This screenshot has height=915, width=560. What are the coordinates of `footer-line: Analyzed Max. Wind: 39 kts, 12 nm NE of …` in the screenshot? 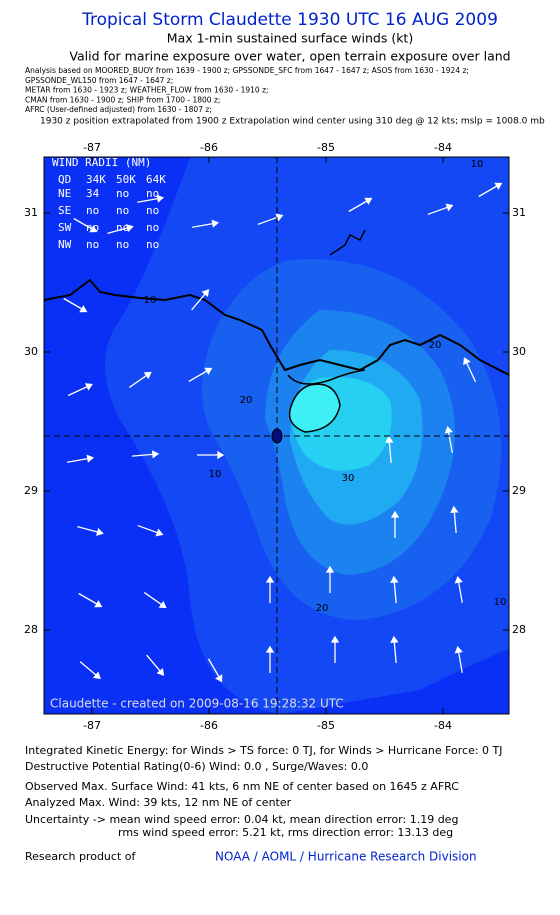 It's located at (158, 802).